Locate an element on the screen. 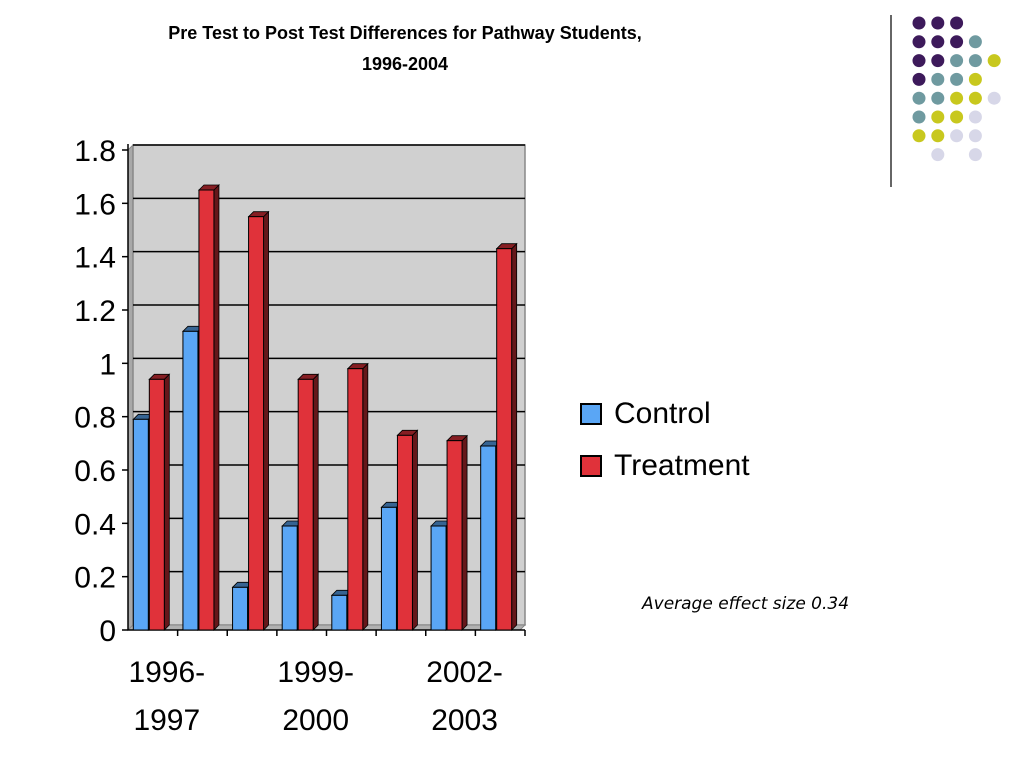 The width and height of the screenshot is (1024, 768). x-tick-label: 2000 is located at coordinates (315, 720).